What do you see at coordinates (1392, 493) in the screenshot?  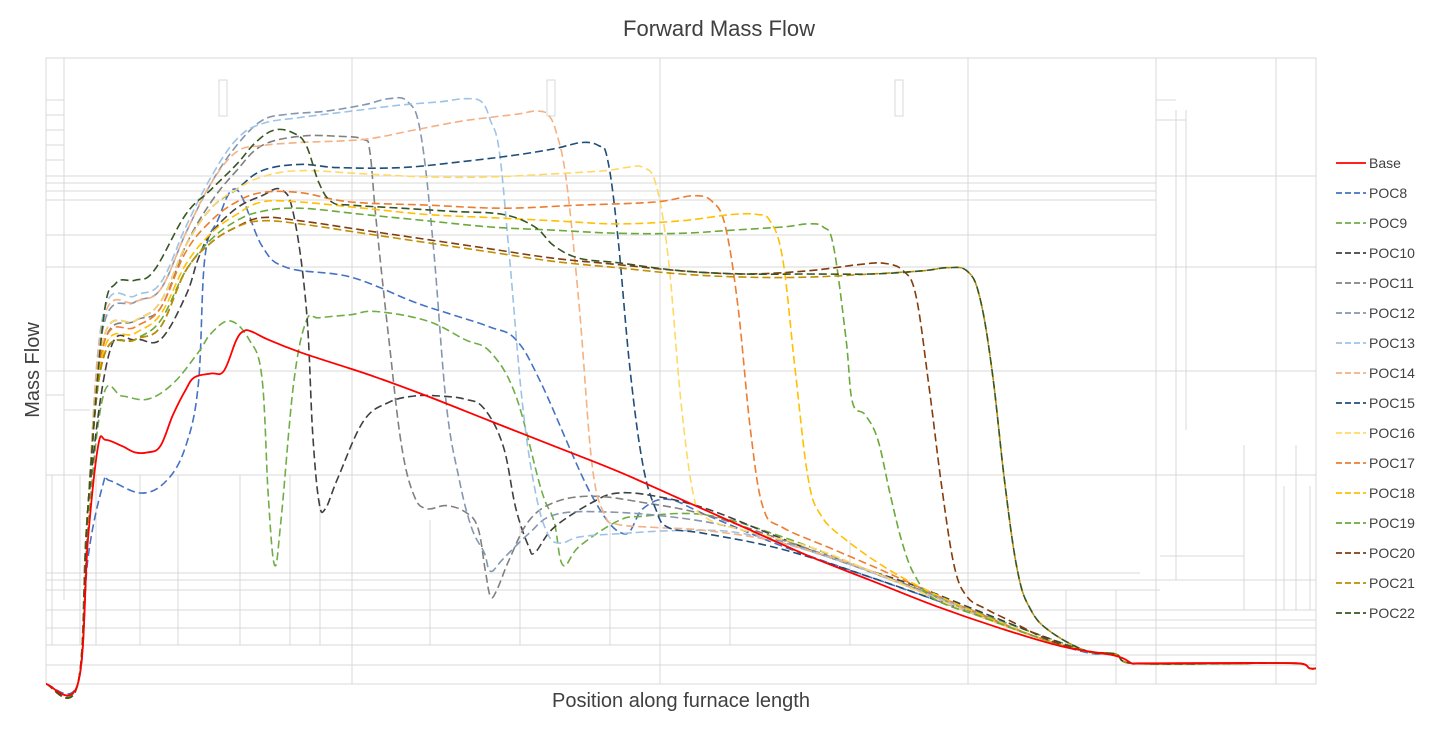 I see `legend-label-poc18: POC18` at bounding box center [1392, 493].